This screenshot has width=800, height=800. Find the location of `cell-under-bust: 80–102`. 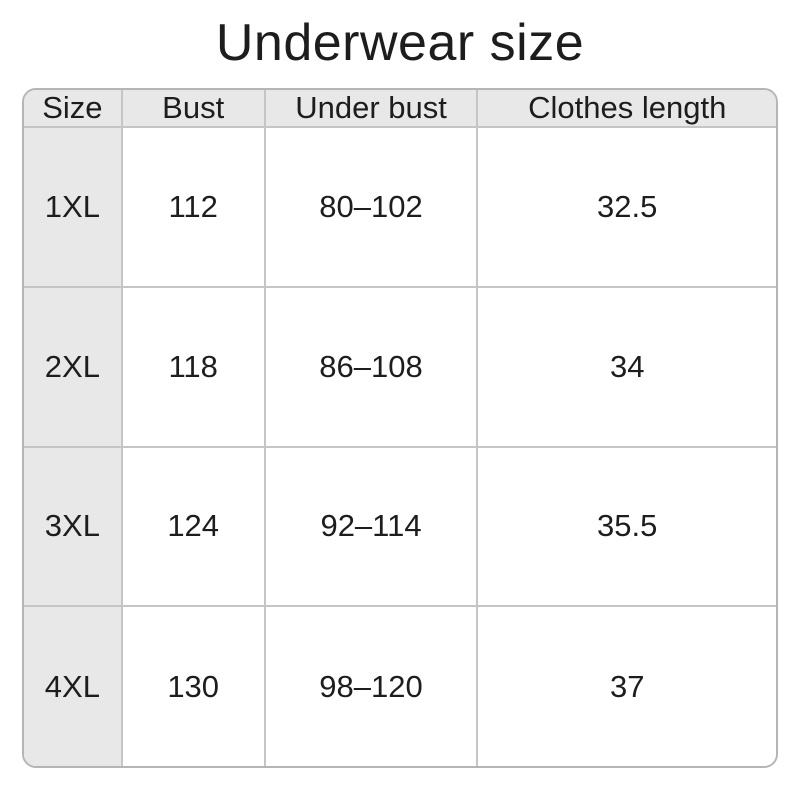

cell-under-bust: 80–102 is located at coordinates (371, 207).